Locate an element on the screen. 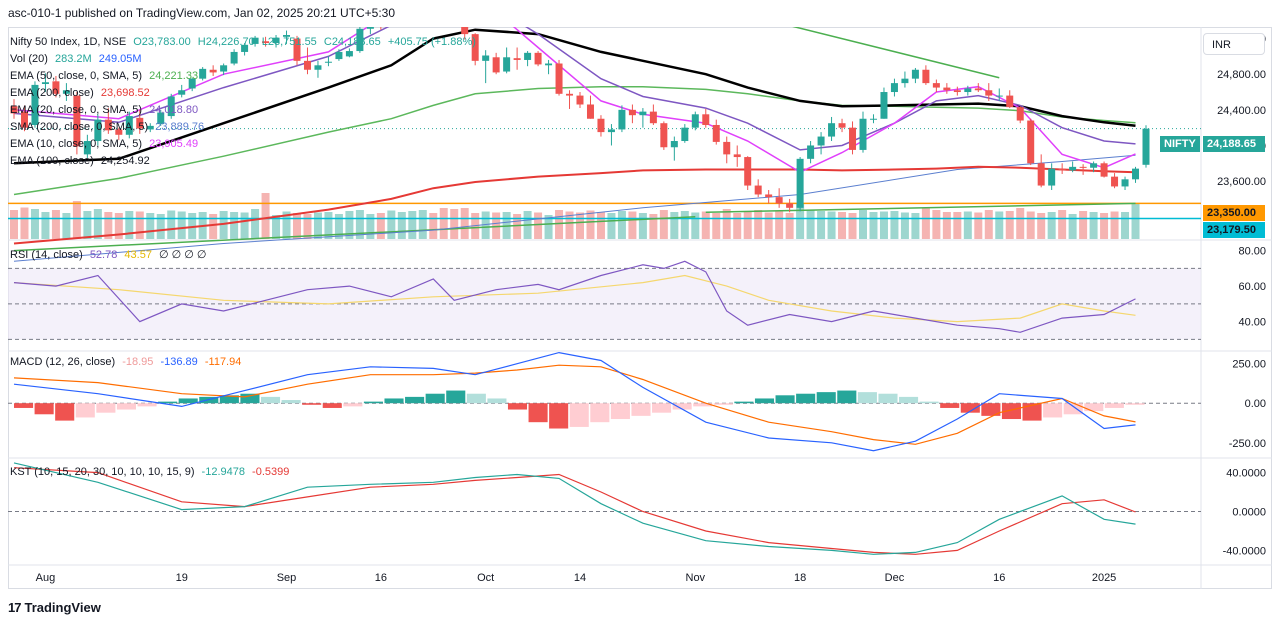 The height and width of the screenshot is (627, 1281). sma200-value: 23,889.76 is located at coordinates (180, 127).